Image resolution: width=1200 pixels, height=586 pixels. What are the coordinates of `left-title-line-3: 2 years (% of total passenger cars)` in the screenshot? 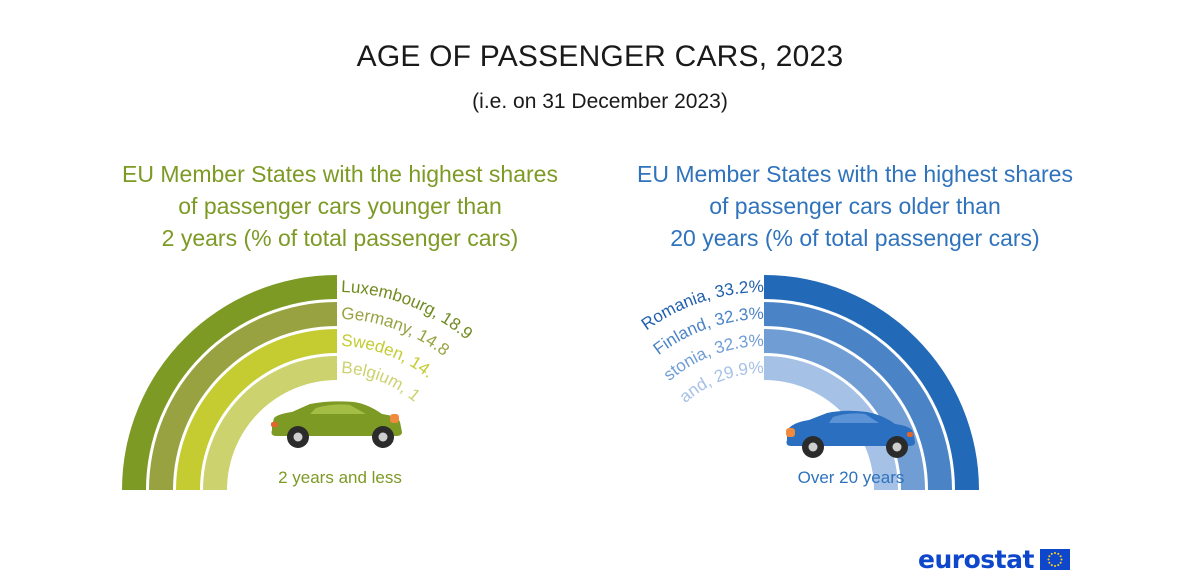 It's located at (340, 238).